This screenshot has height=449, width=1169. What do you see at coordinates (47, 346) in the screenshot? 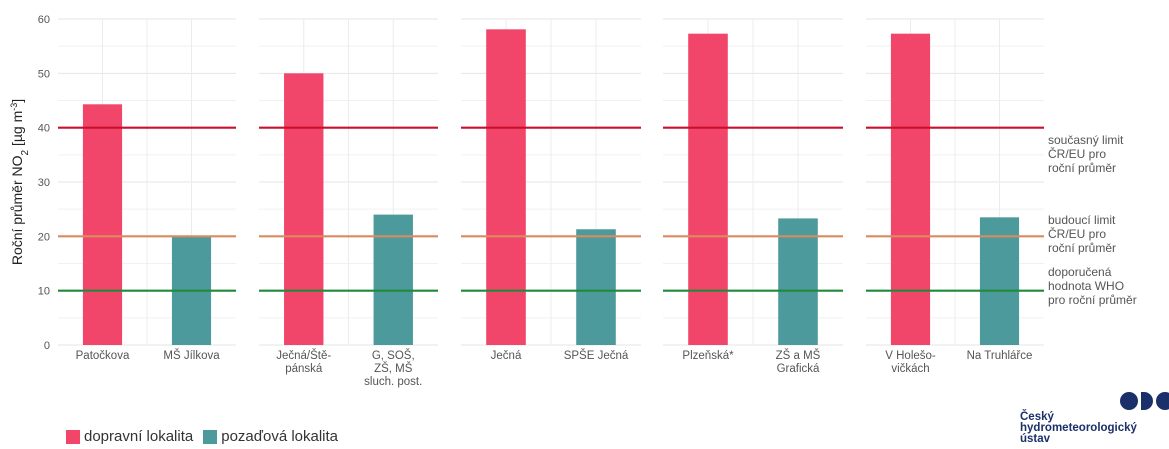
I see `y-tick-label: 0` at bounding box center [47, 346].